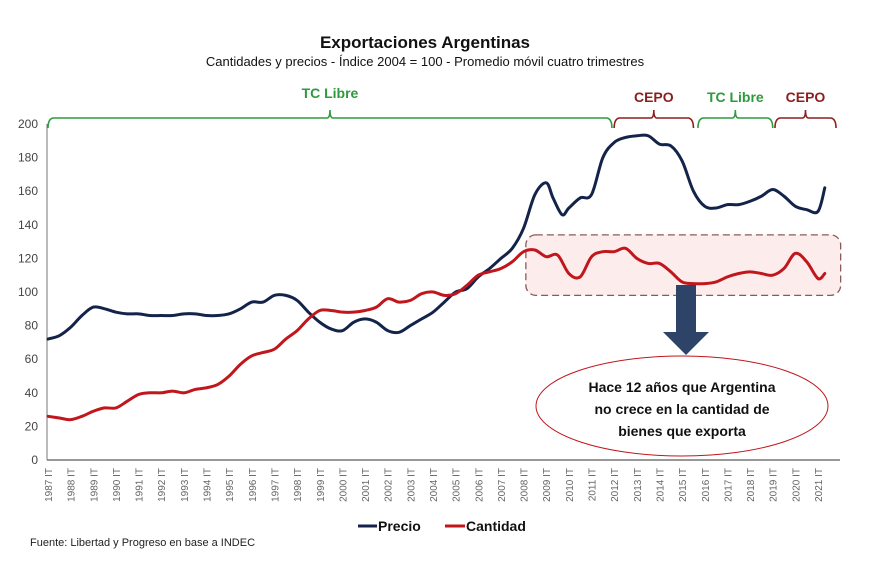 Image resolution: width=870 pixels, height=580 pixels. I want to click on x-tick-label: 1995 IT, so click(230, 485).